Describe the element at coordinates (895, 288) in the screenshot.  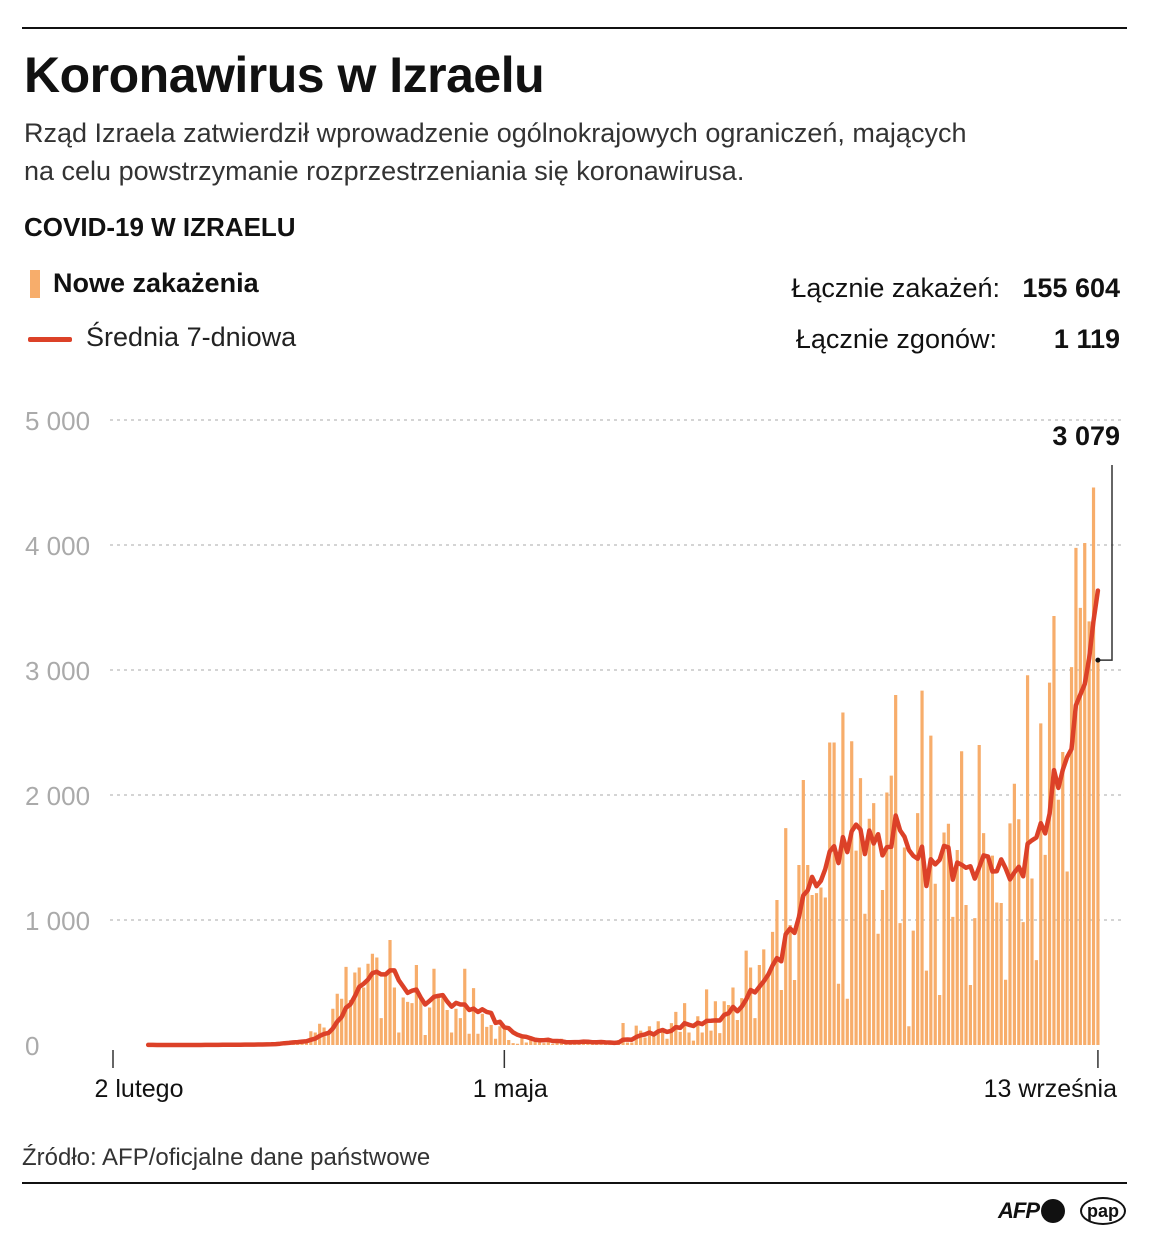
I see `total-cases-label: Łącznie zakażeń:` at that location.